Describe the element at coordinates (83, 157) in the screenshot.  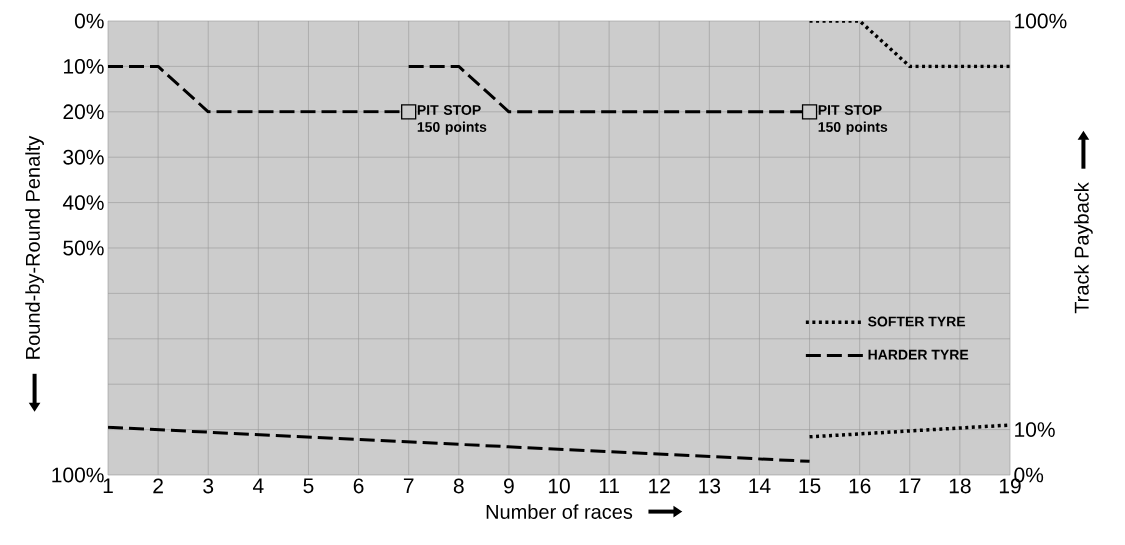
I see `y-tick-label: 30%` at that location.